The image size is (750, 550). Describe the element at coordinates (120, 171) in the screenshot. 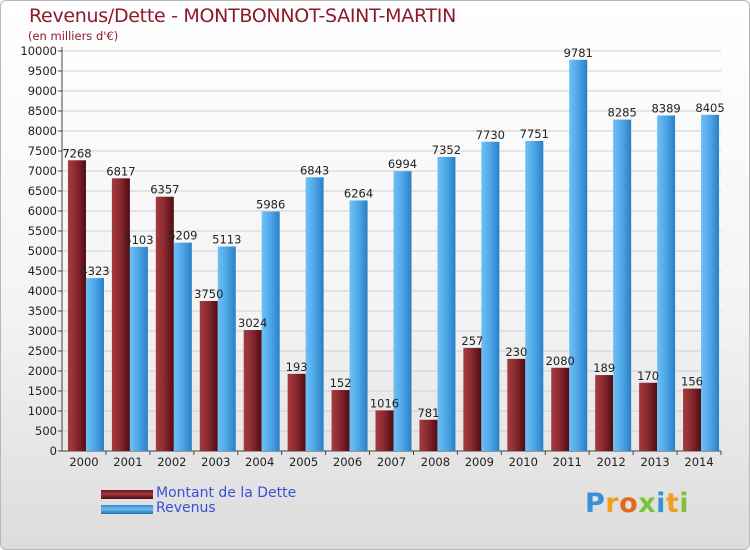

I see `data-label-dette: 6817` at that location.